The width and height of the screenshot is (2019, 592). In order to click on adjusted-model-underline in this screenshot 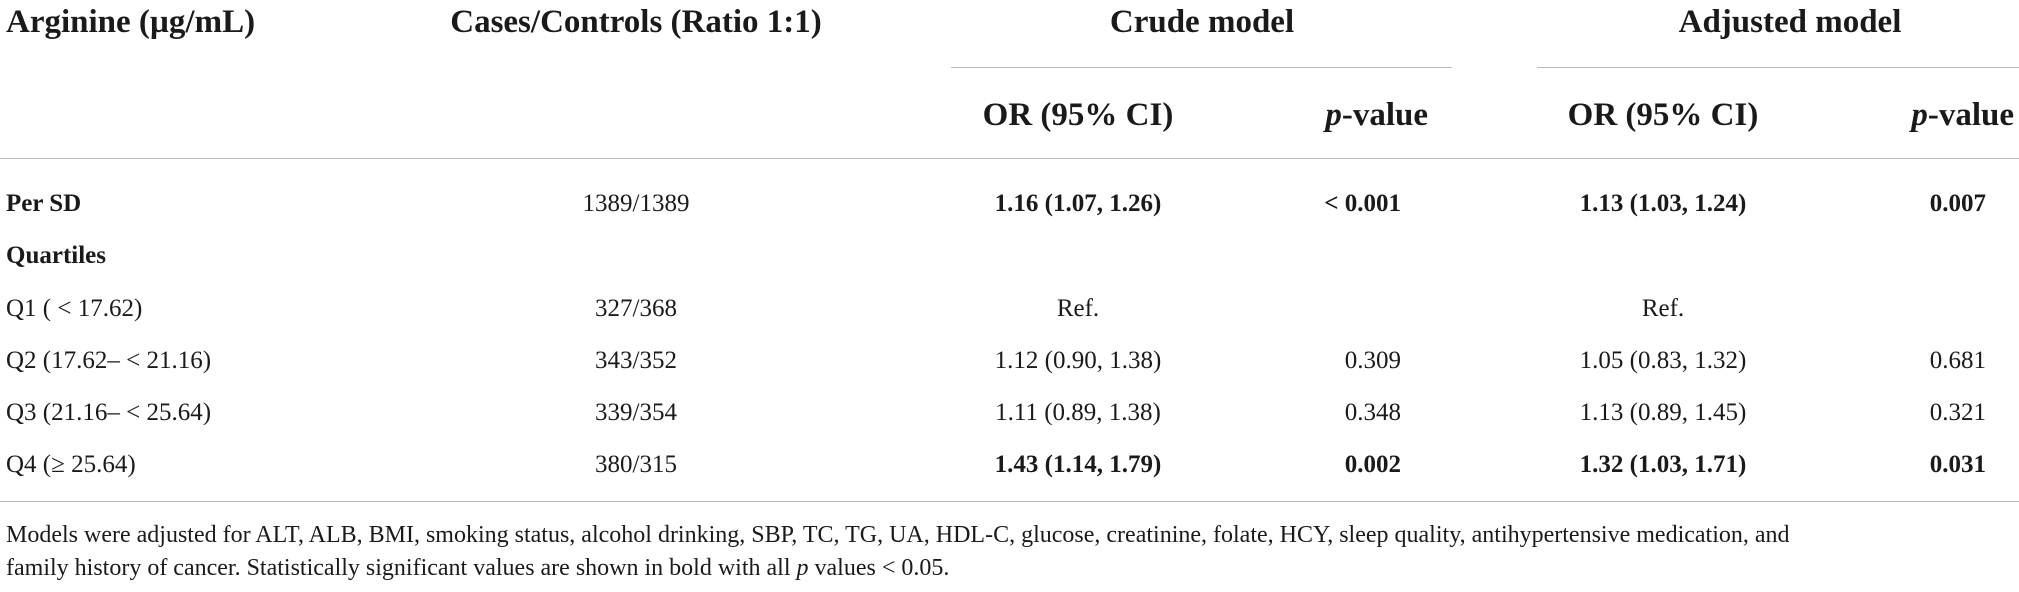, I will do `click(1778, 67)`.